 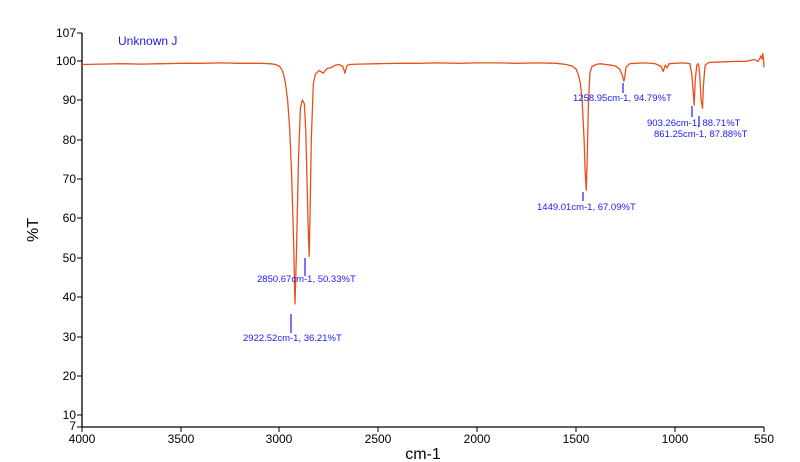 What do you see at coordinates (66, 61) in the screenshot?
I see `y-tick-label: 100` at bounding box center [66, 61].